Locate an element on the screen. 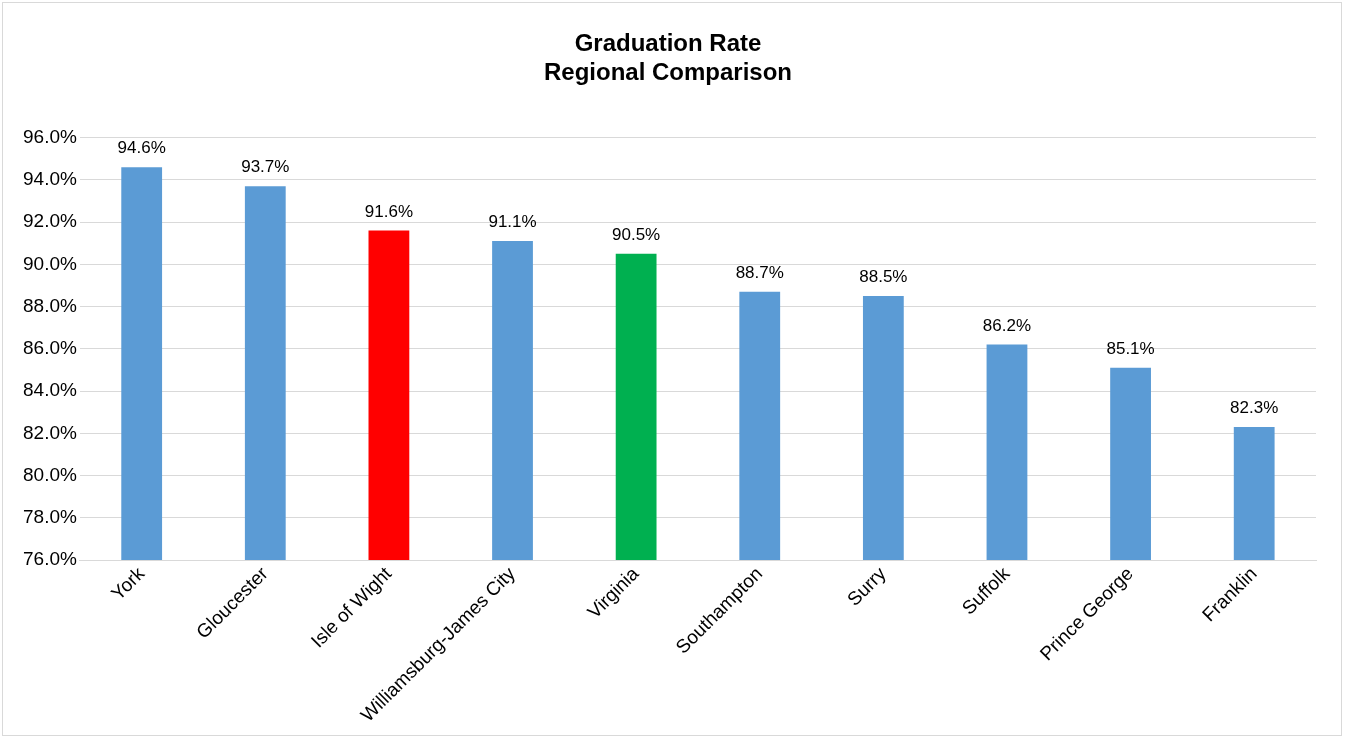 The height and width of the screenshot is (740, 1346). y-tick-label: 78.0% is located at coordinates (50, 517).